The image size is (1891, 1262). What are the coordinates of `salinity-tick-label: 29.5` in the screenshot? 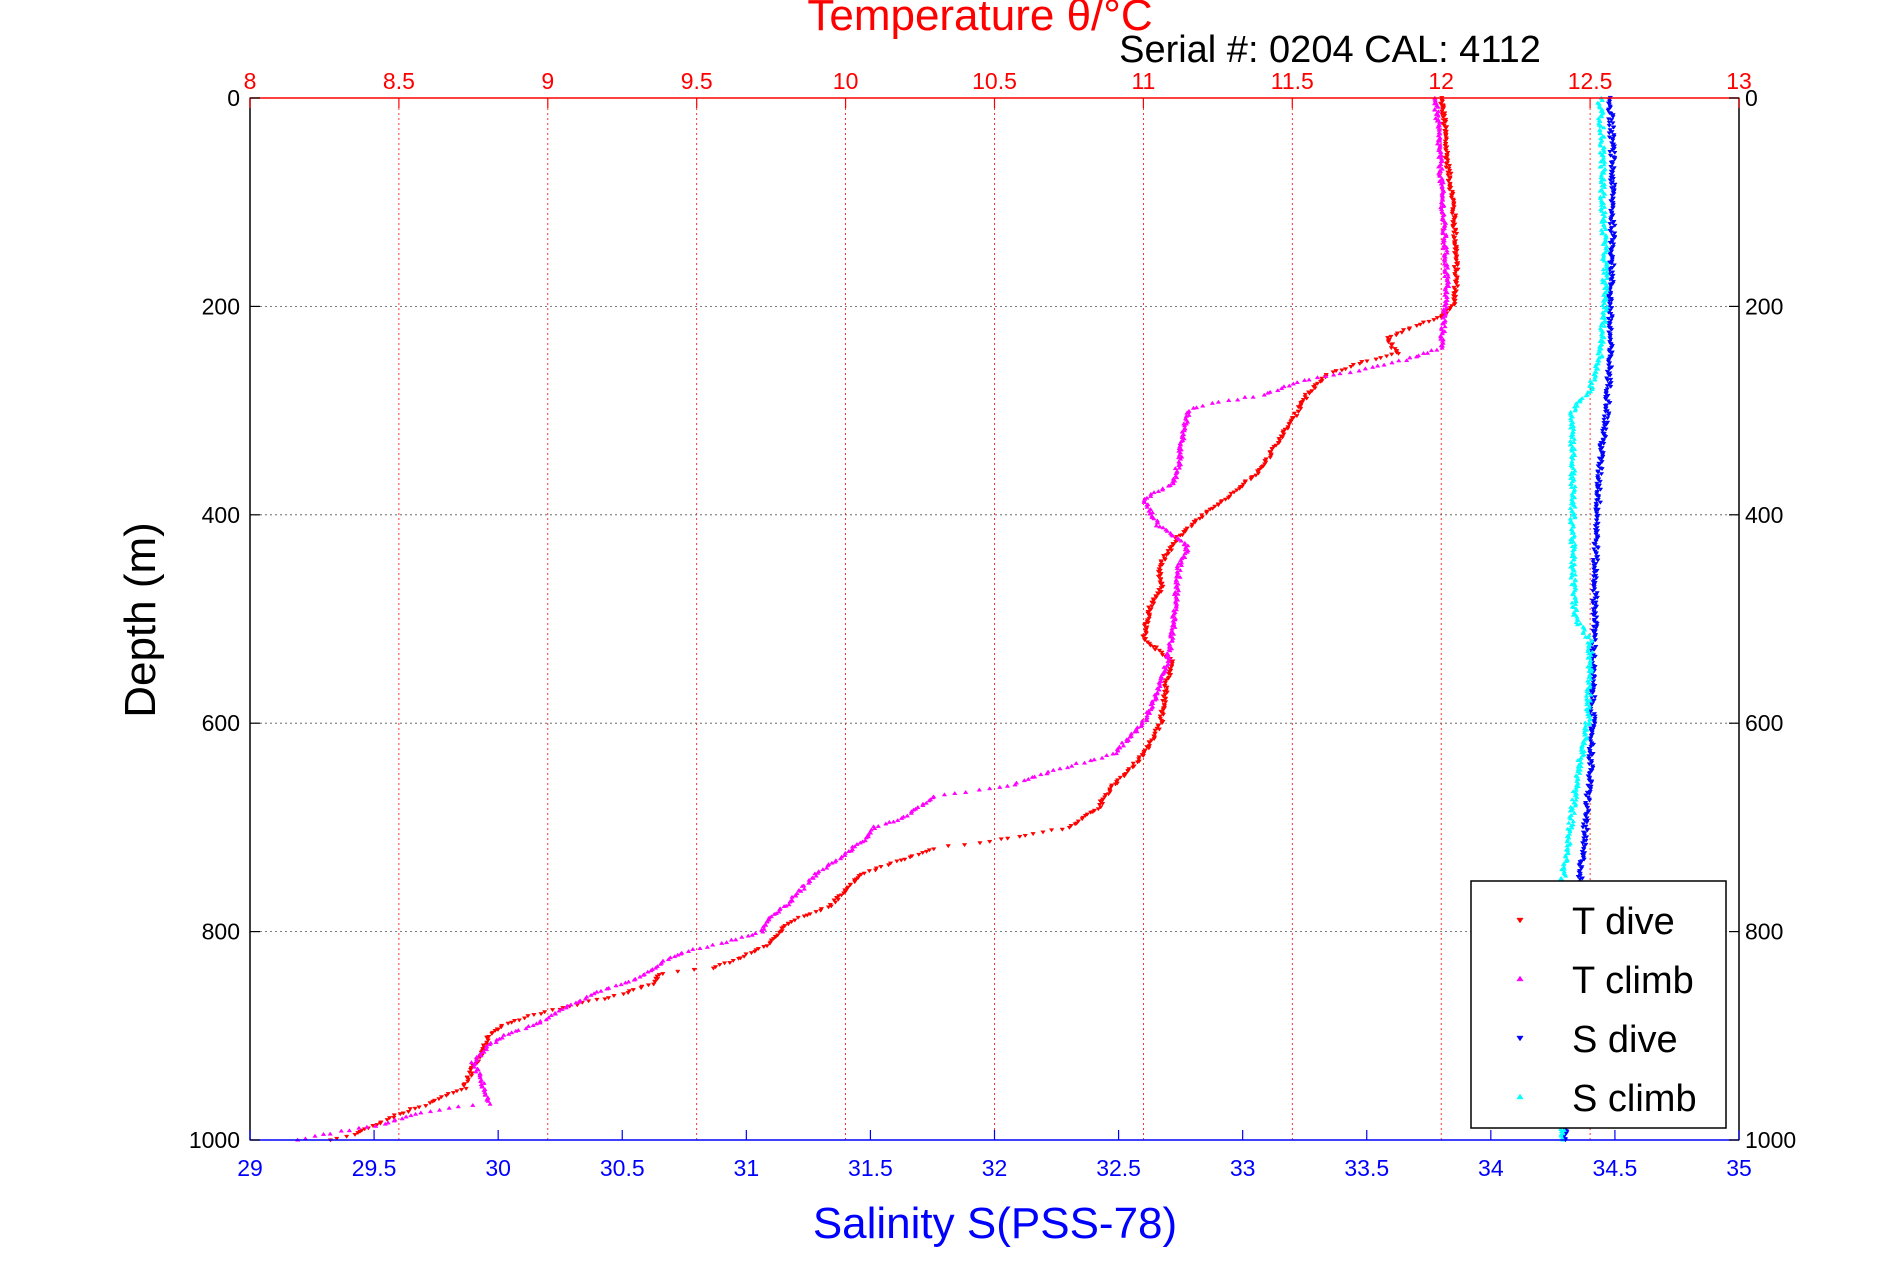 It's located at (374, 1168).